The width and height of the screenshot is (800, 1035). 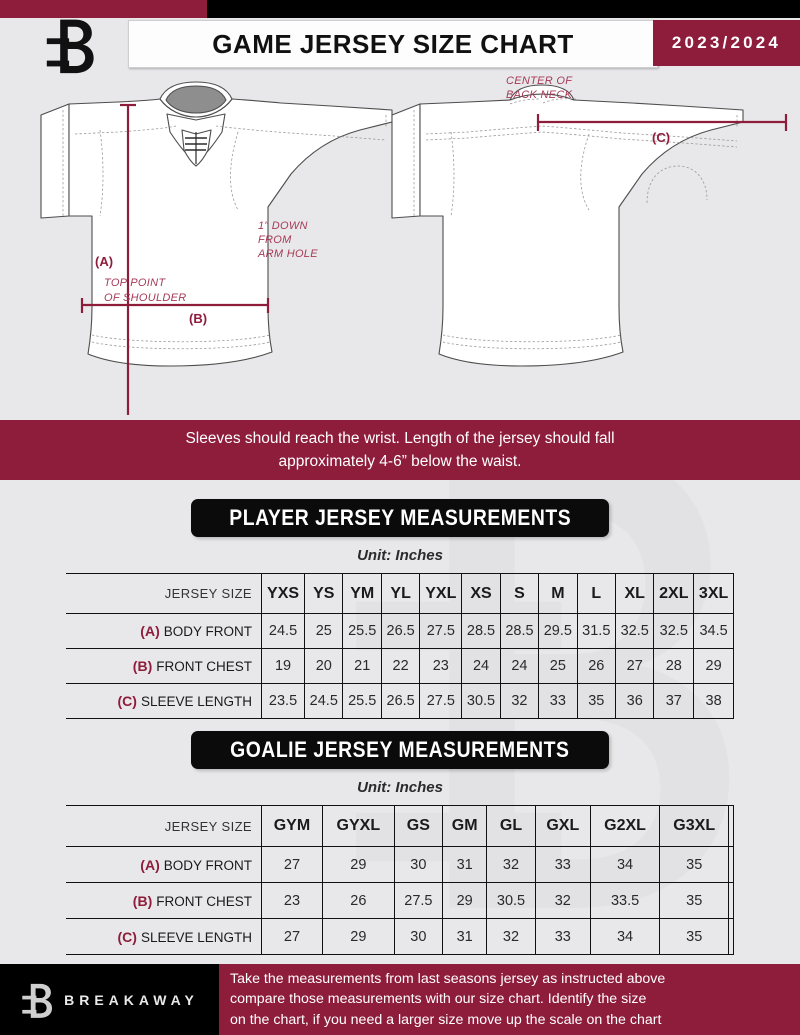 I want to click on player-row-b-name: FRONT CHEST, so click(x=204, y=666).